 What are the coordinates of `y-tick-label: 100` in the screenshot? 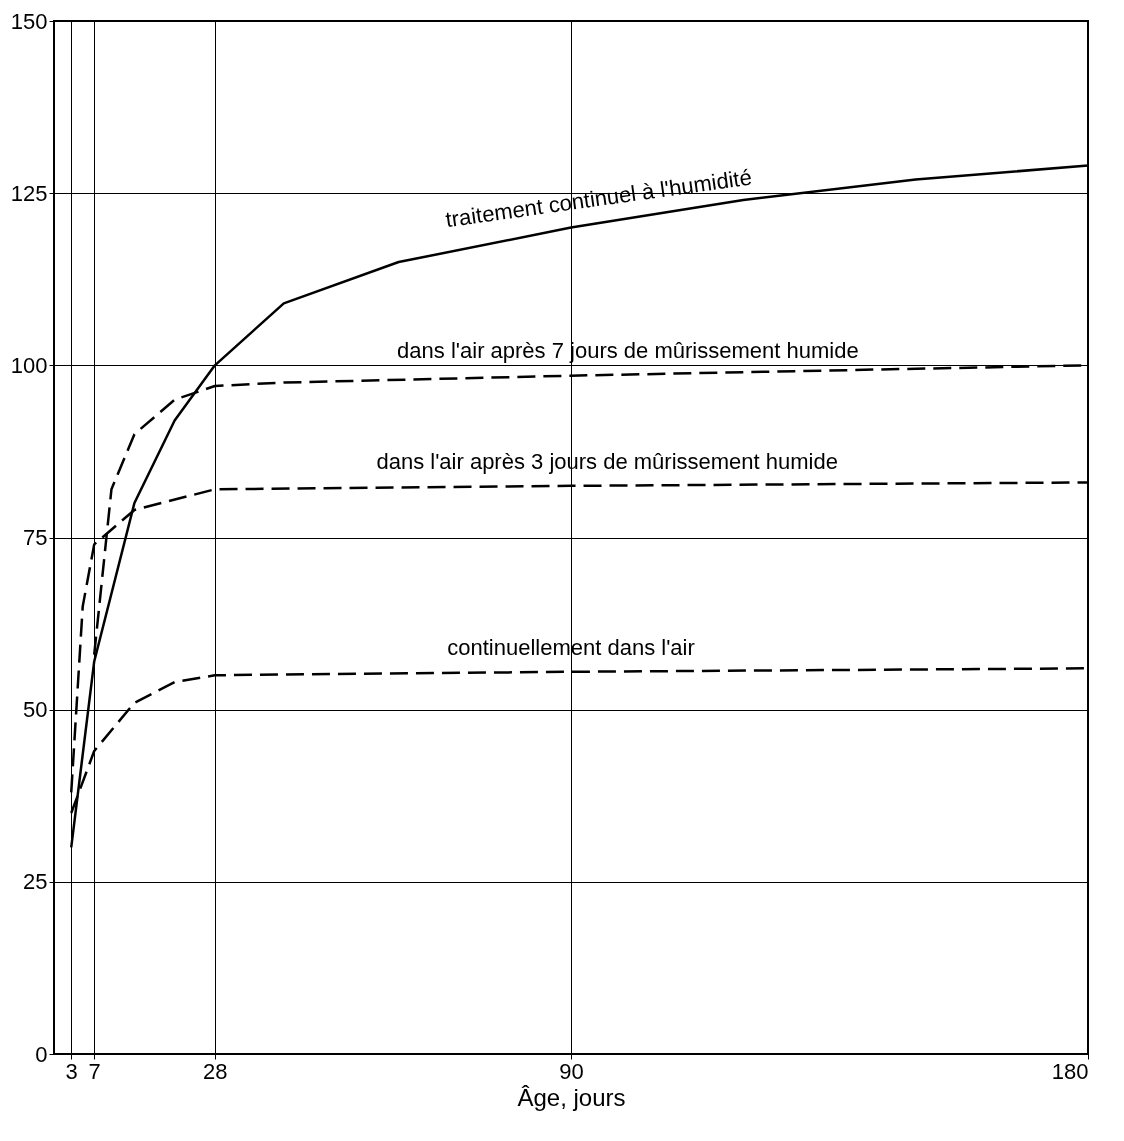 It's located at (29, 365).